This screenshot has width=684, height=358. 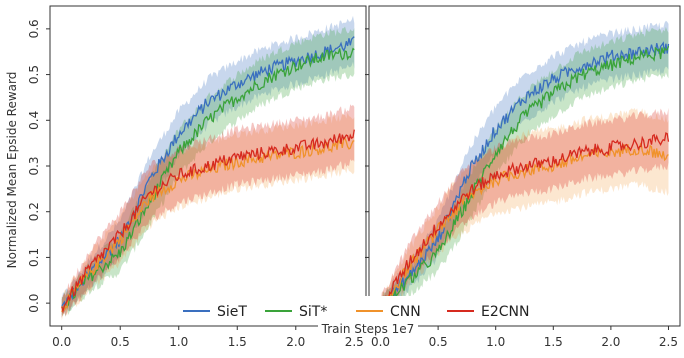 I want to click on y-tick-label: 0.6, so click(x=34, y=28).